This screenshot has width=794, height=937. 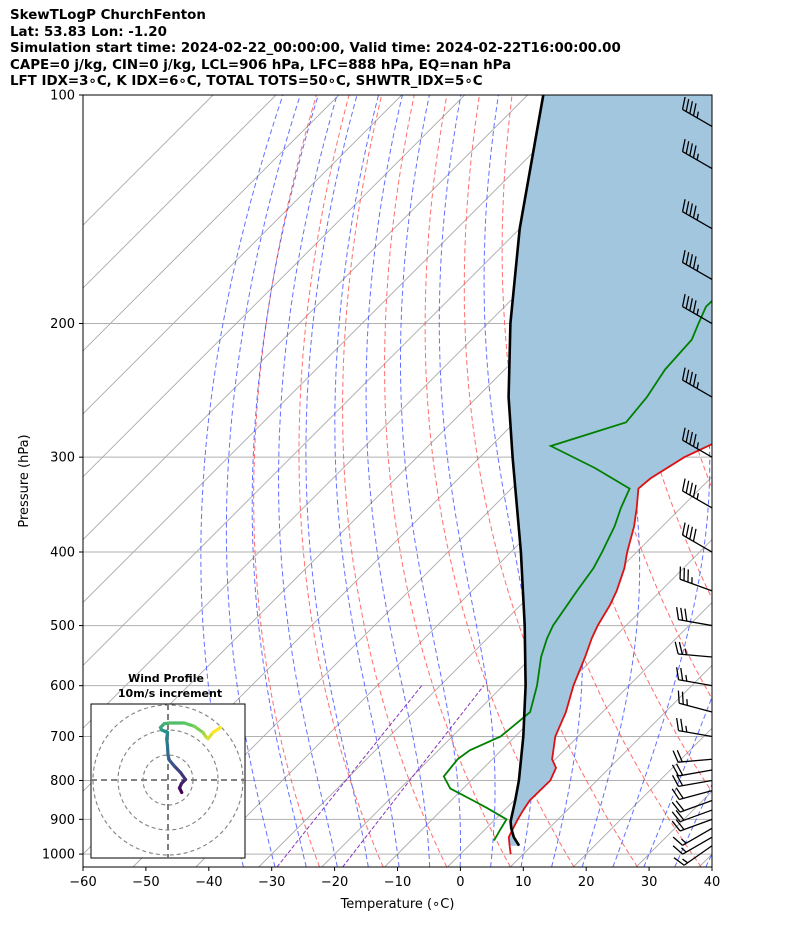 I want to click on x-tick-label: −20, so click(x=334, y=882).